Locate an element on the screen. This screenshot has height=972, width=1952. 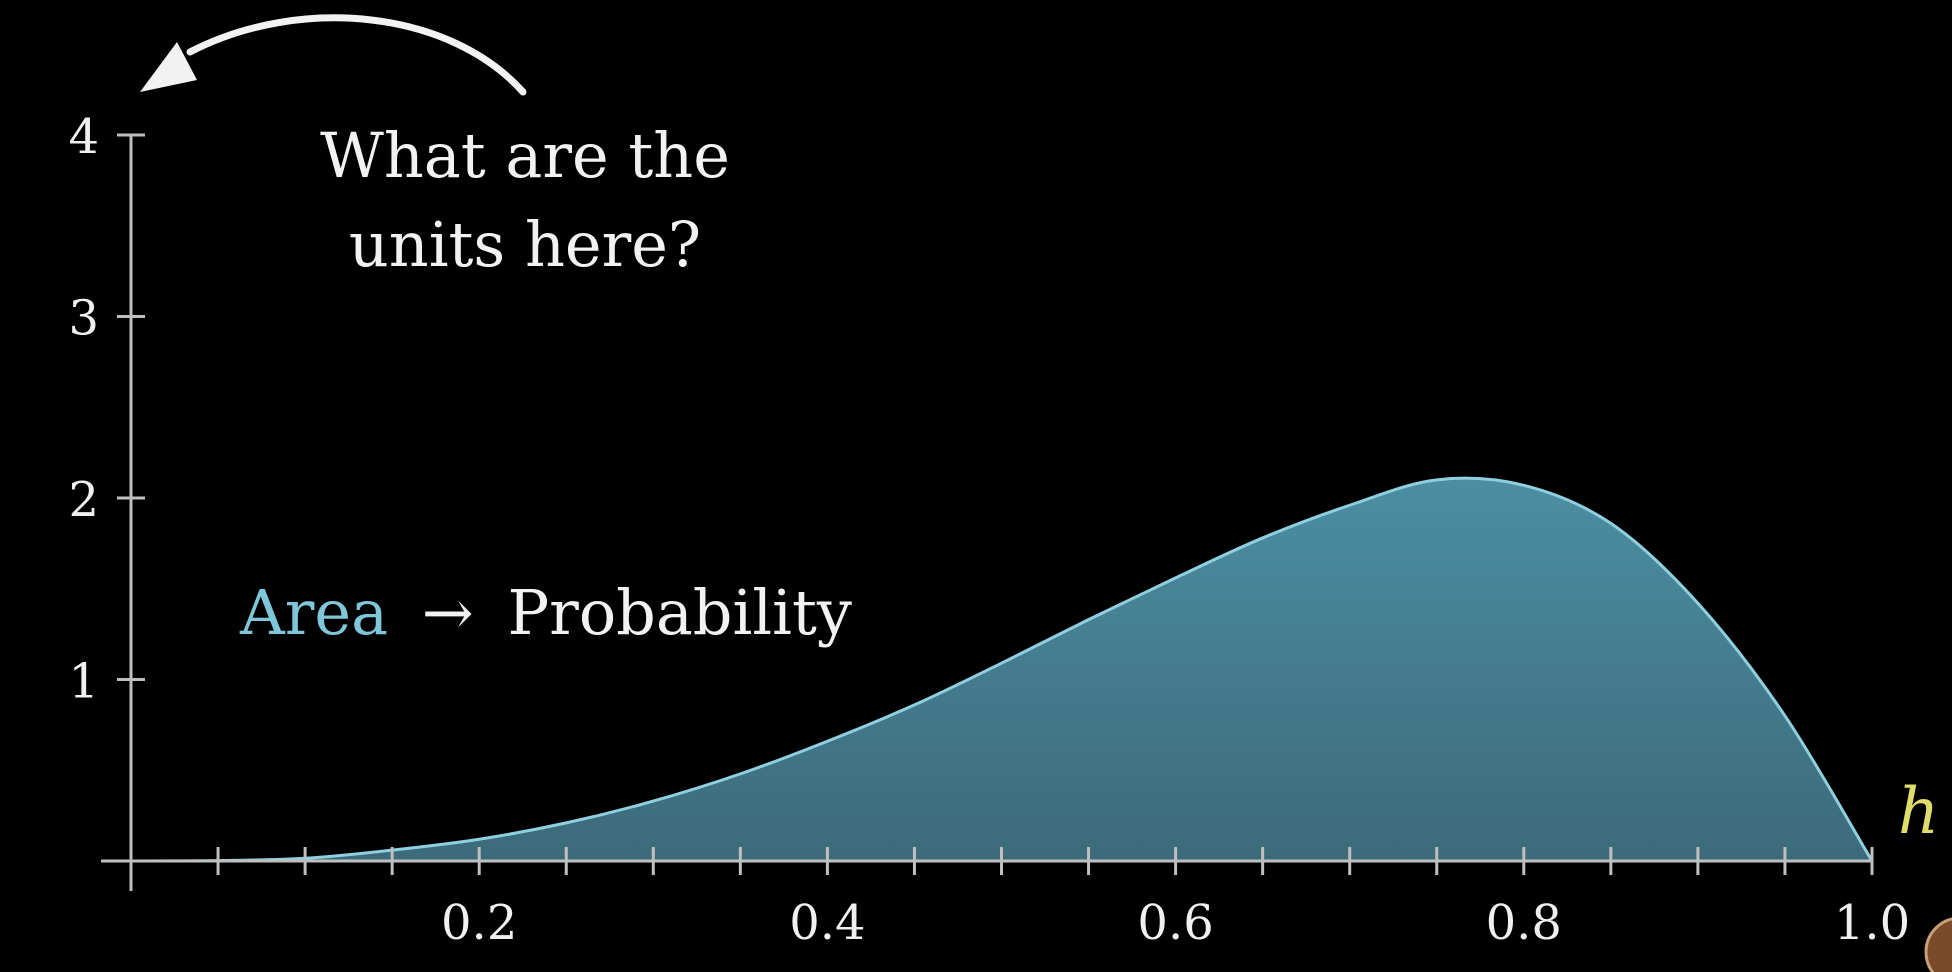
arrow-symbol: → is located at coordinates (448, 612).